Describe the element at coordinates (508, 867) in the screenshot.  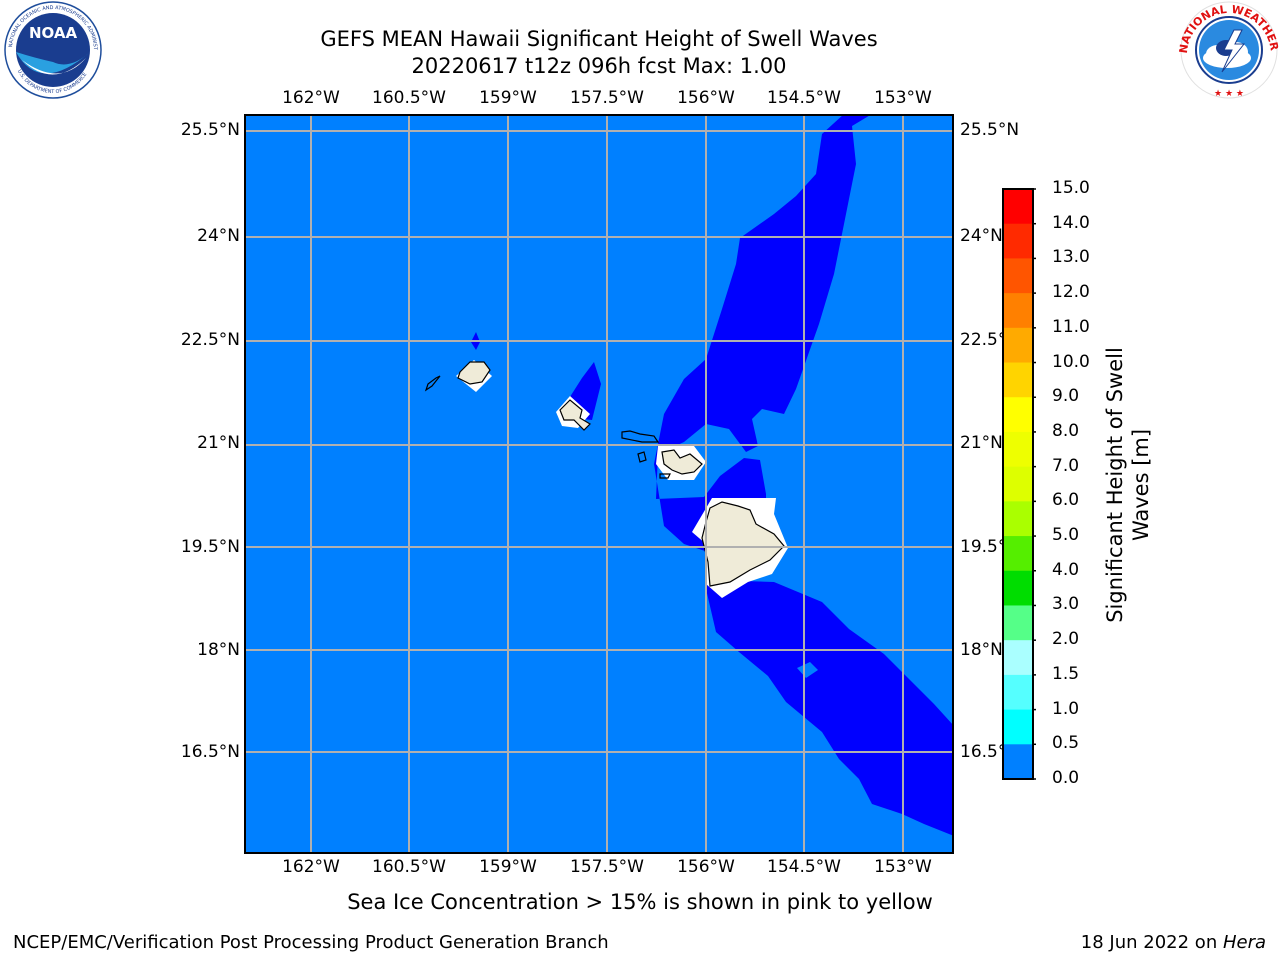
I see `lon-tick-bottom: 159°W` at that location.